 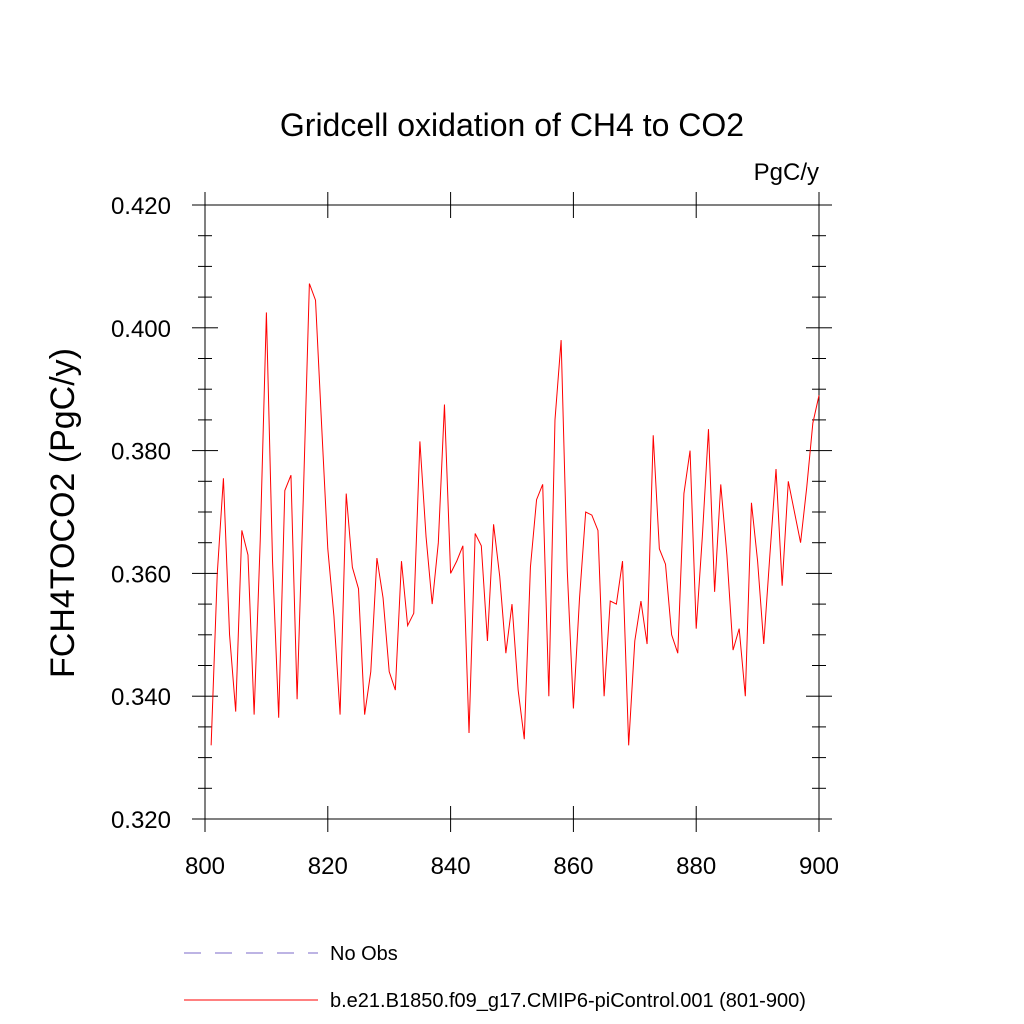 What do you see at coordinates (512, 125) in the screenshot?
I see `chart-title: Gridcell oxidation of CH4 to CO2` at bounding box center [512, 125].